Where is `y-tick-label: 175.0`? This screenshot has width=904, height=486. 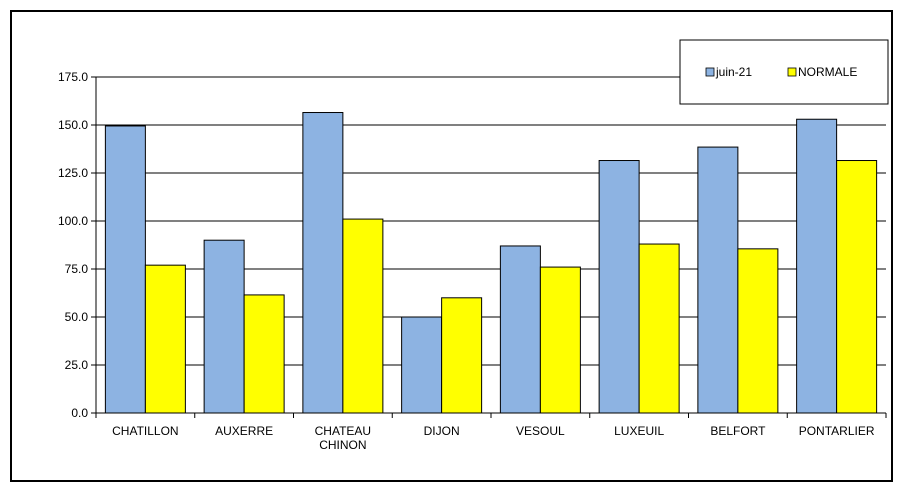 y-tick-label: 175.0 is located at coordinates (73, 77).